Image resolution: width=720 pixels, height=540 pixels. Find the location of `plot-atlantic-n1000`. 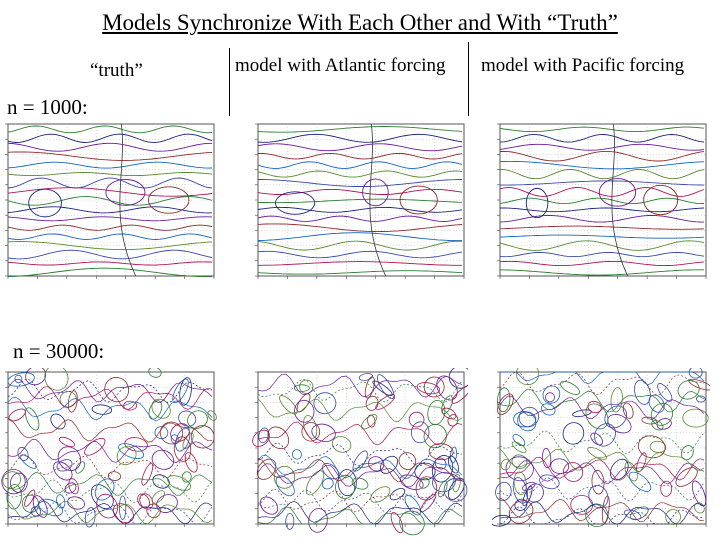

plot-atlantic-n1000 is located at coordinates (359, 204).